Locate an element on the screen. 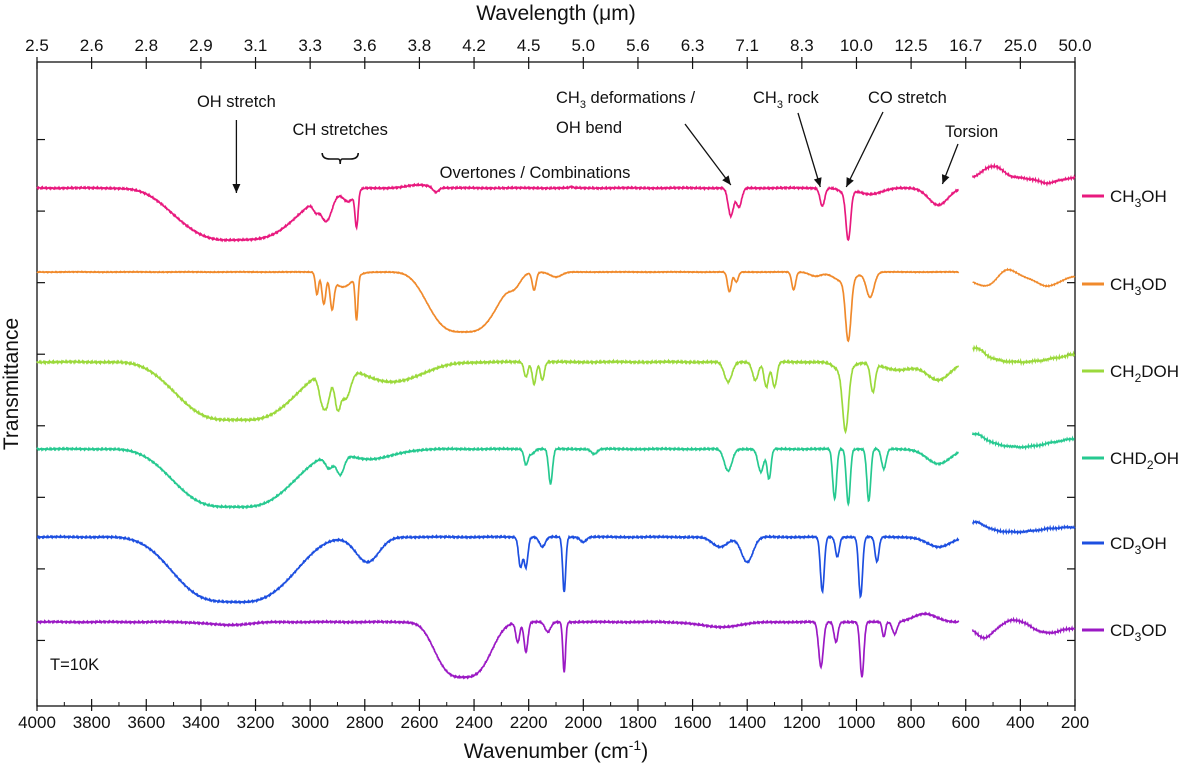 The image size is (1200, 771). x2-tick-label: 2.6 is located at coordinates (92, 45).